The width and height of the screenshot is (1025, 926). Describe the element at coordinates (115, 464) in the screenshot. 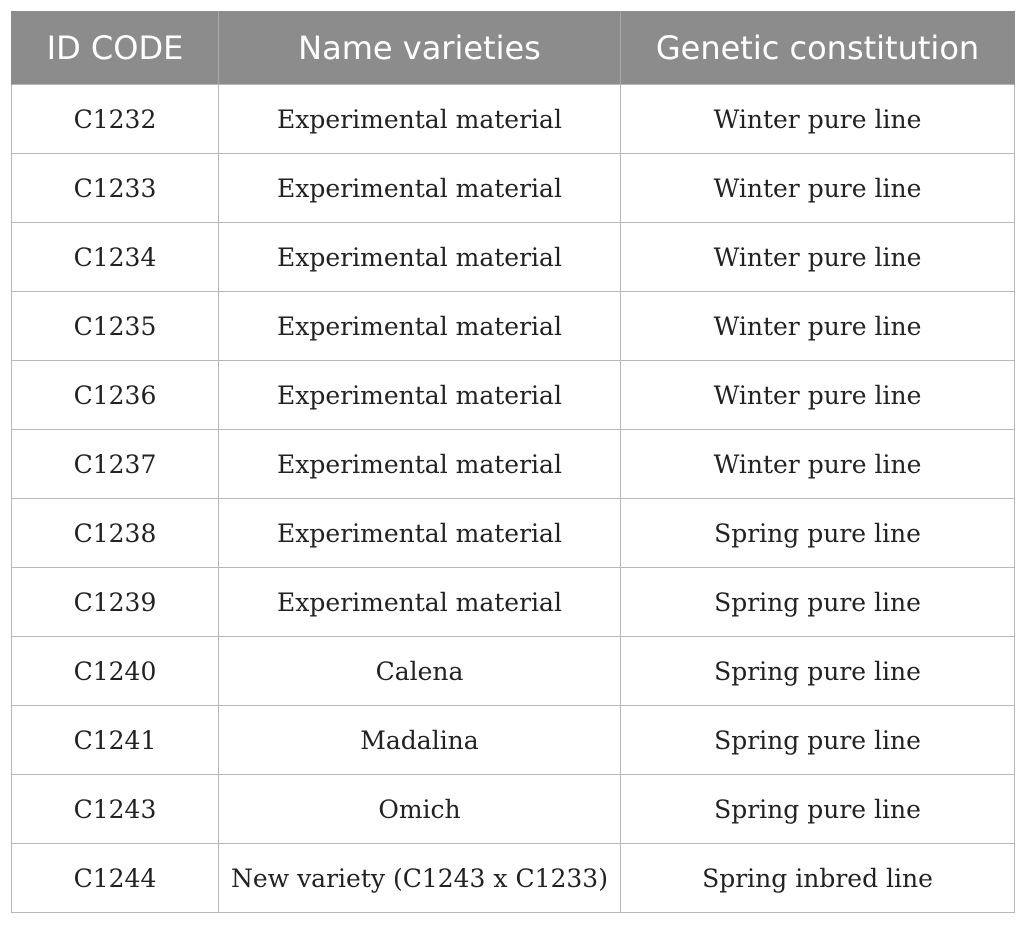

I see `cell-id-code: C1237` at that location.